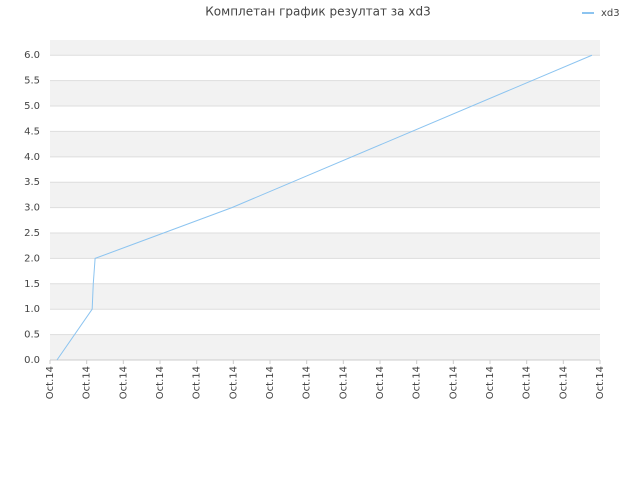 The image size is (640, 480). What do you see at coordinates (32, 182) in the screenshot?
I see `y-tick-label: 3.5` at bounding box center [32, 182].